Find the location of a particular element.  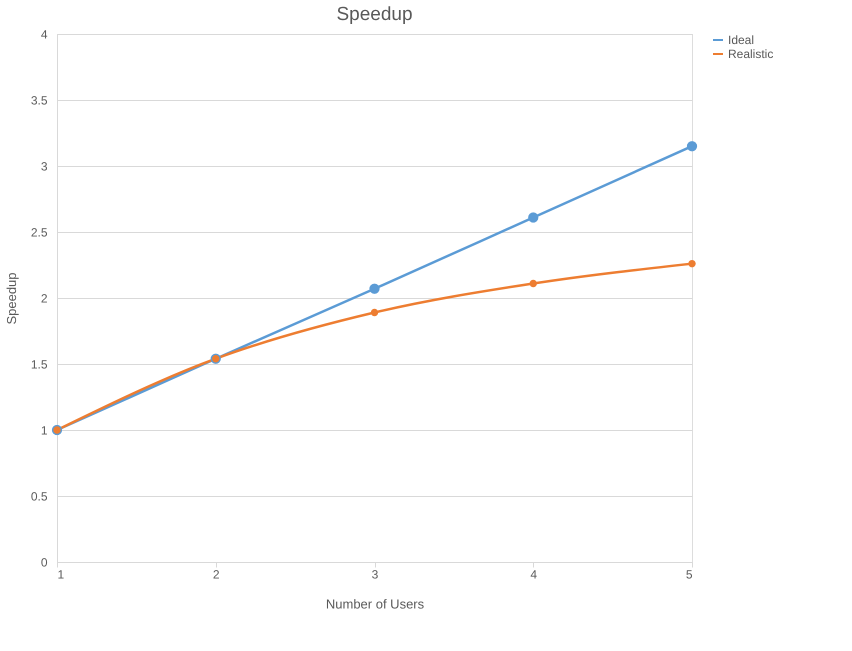

y-axis-title: Speedup is located at coordinates (11, 298).